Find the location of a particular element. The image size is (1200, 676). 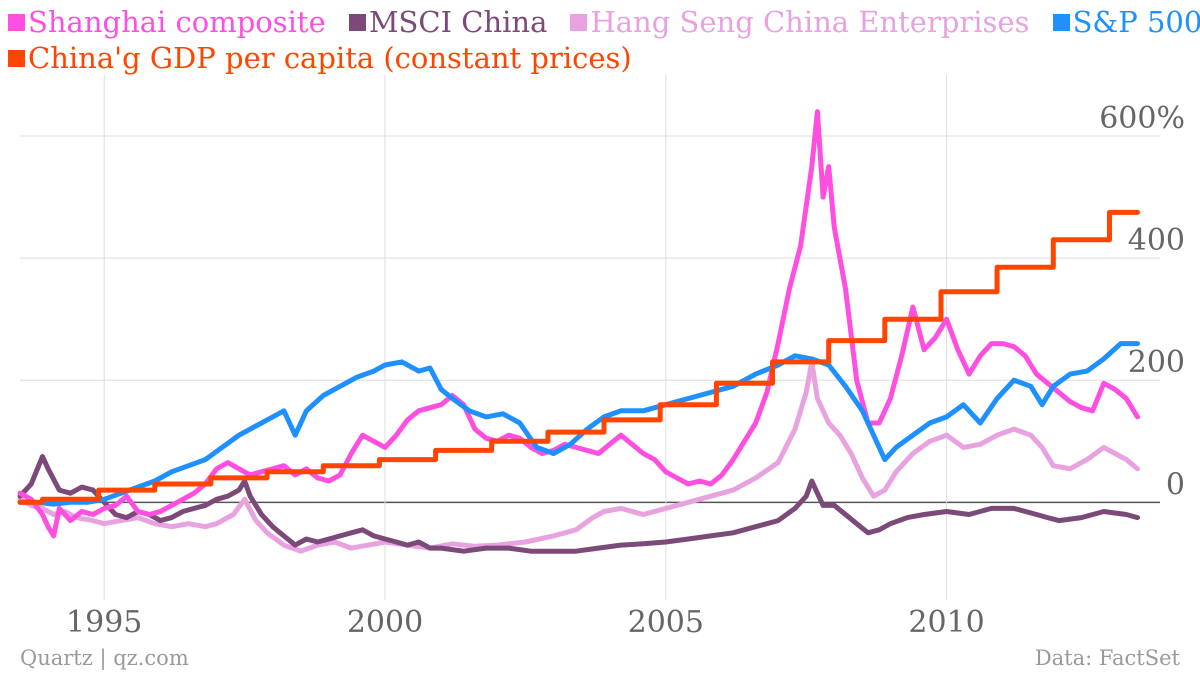

x-tick-label: 2000 is located at coordinates (385, 622).